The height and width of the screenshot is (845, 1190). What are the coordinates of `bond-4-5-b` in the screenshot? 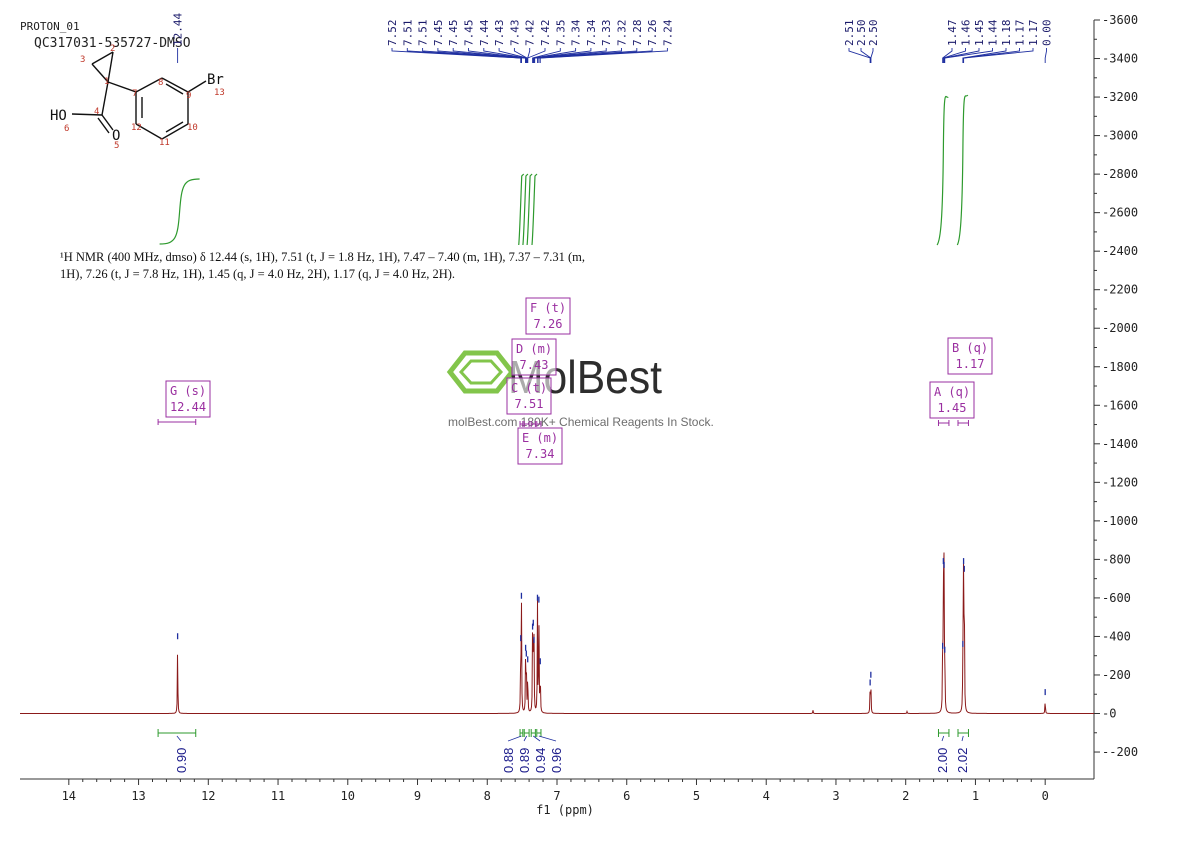 It's located at (103, 125).